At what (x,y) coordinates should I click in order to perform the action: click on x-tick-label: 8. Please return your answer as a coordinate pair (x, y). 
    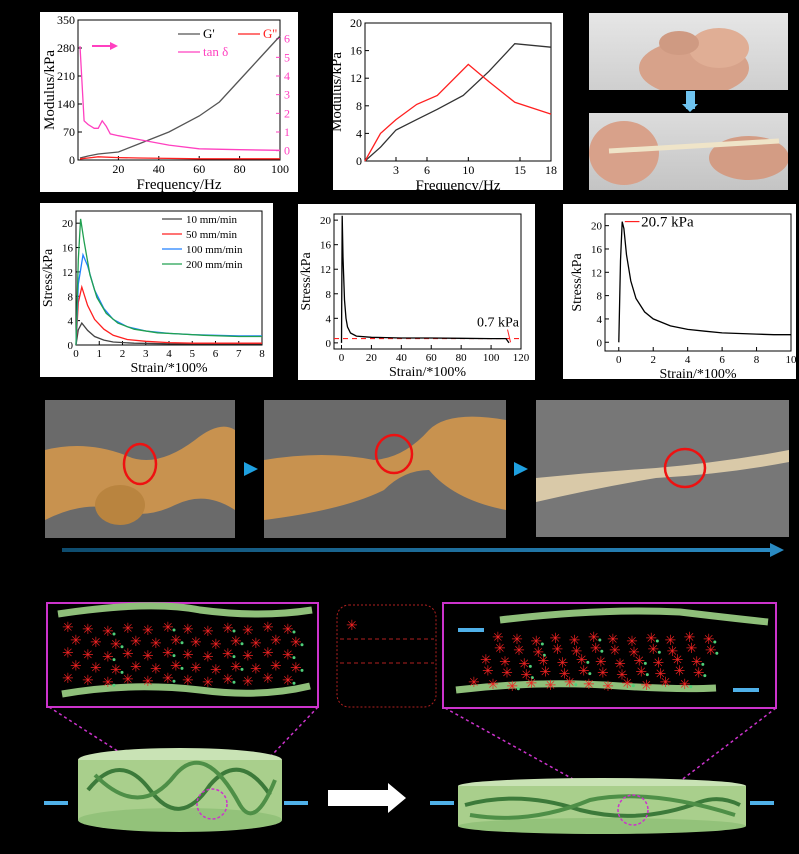
    Looking at the image, I should click on (757, 360).